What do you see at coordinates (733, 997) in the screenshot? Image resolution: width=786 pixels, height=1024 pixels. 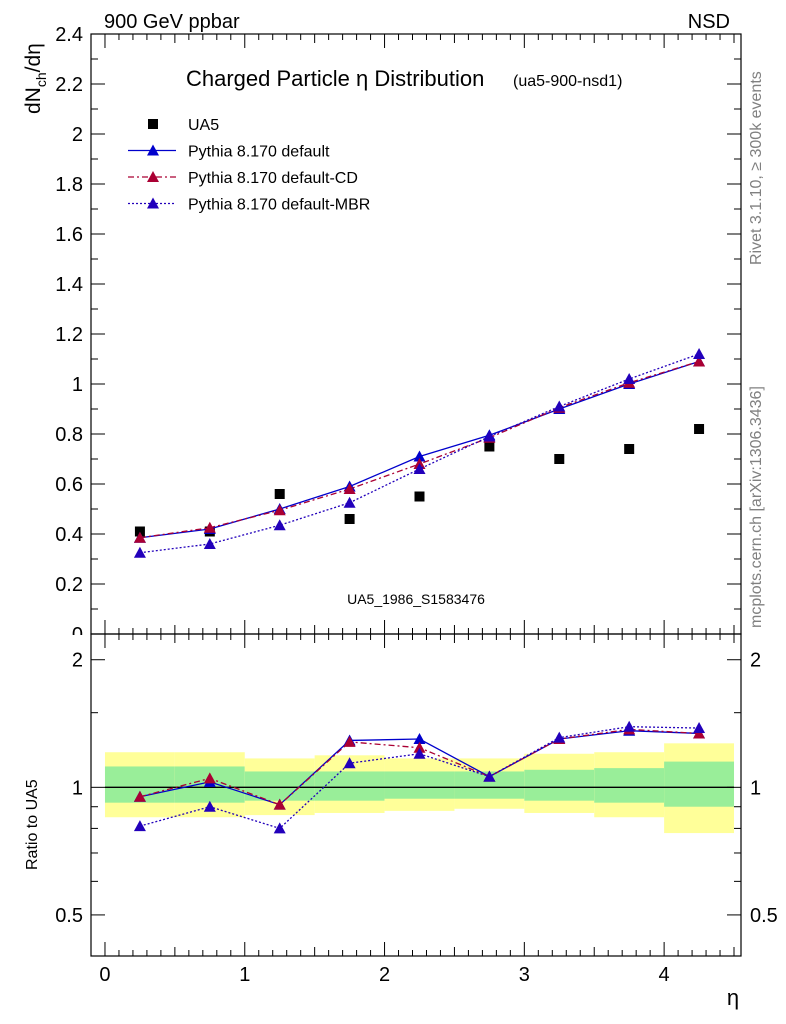 I see `x-axis-label: η` at bounding box center [733, 997].